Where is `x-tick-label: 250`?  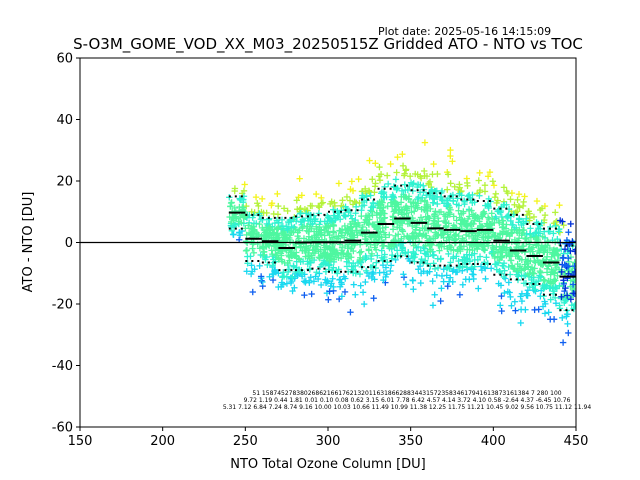 x-tick-label: 250 is located at coordinates (245, 441).